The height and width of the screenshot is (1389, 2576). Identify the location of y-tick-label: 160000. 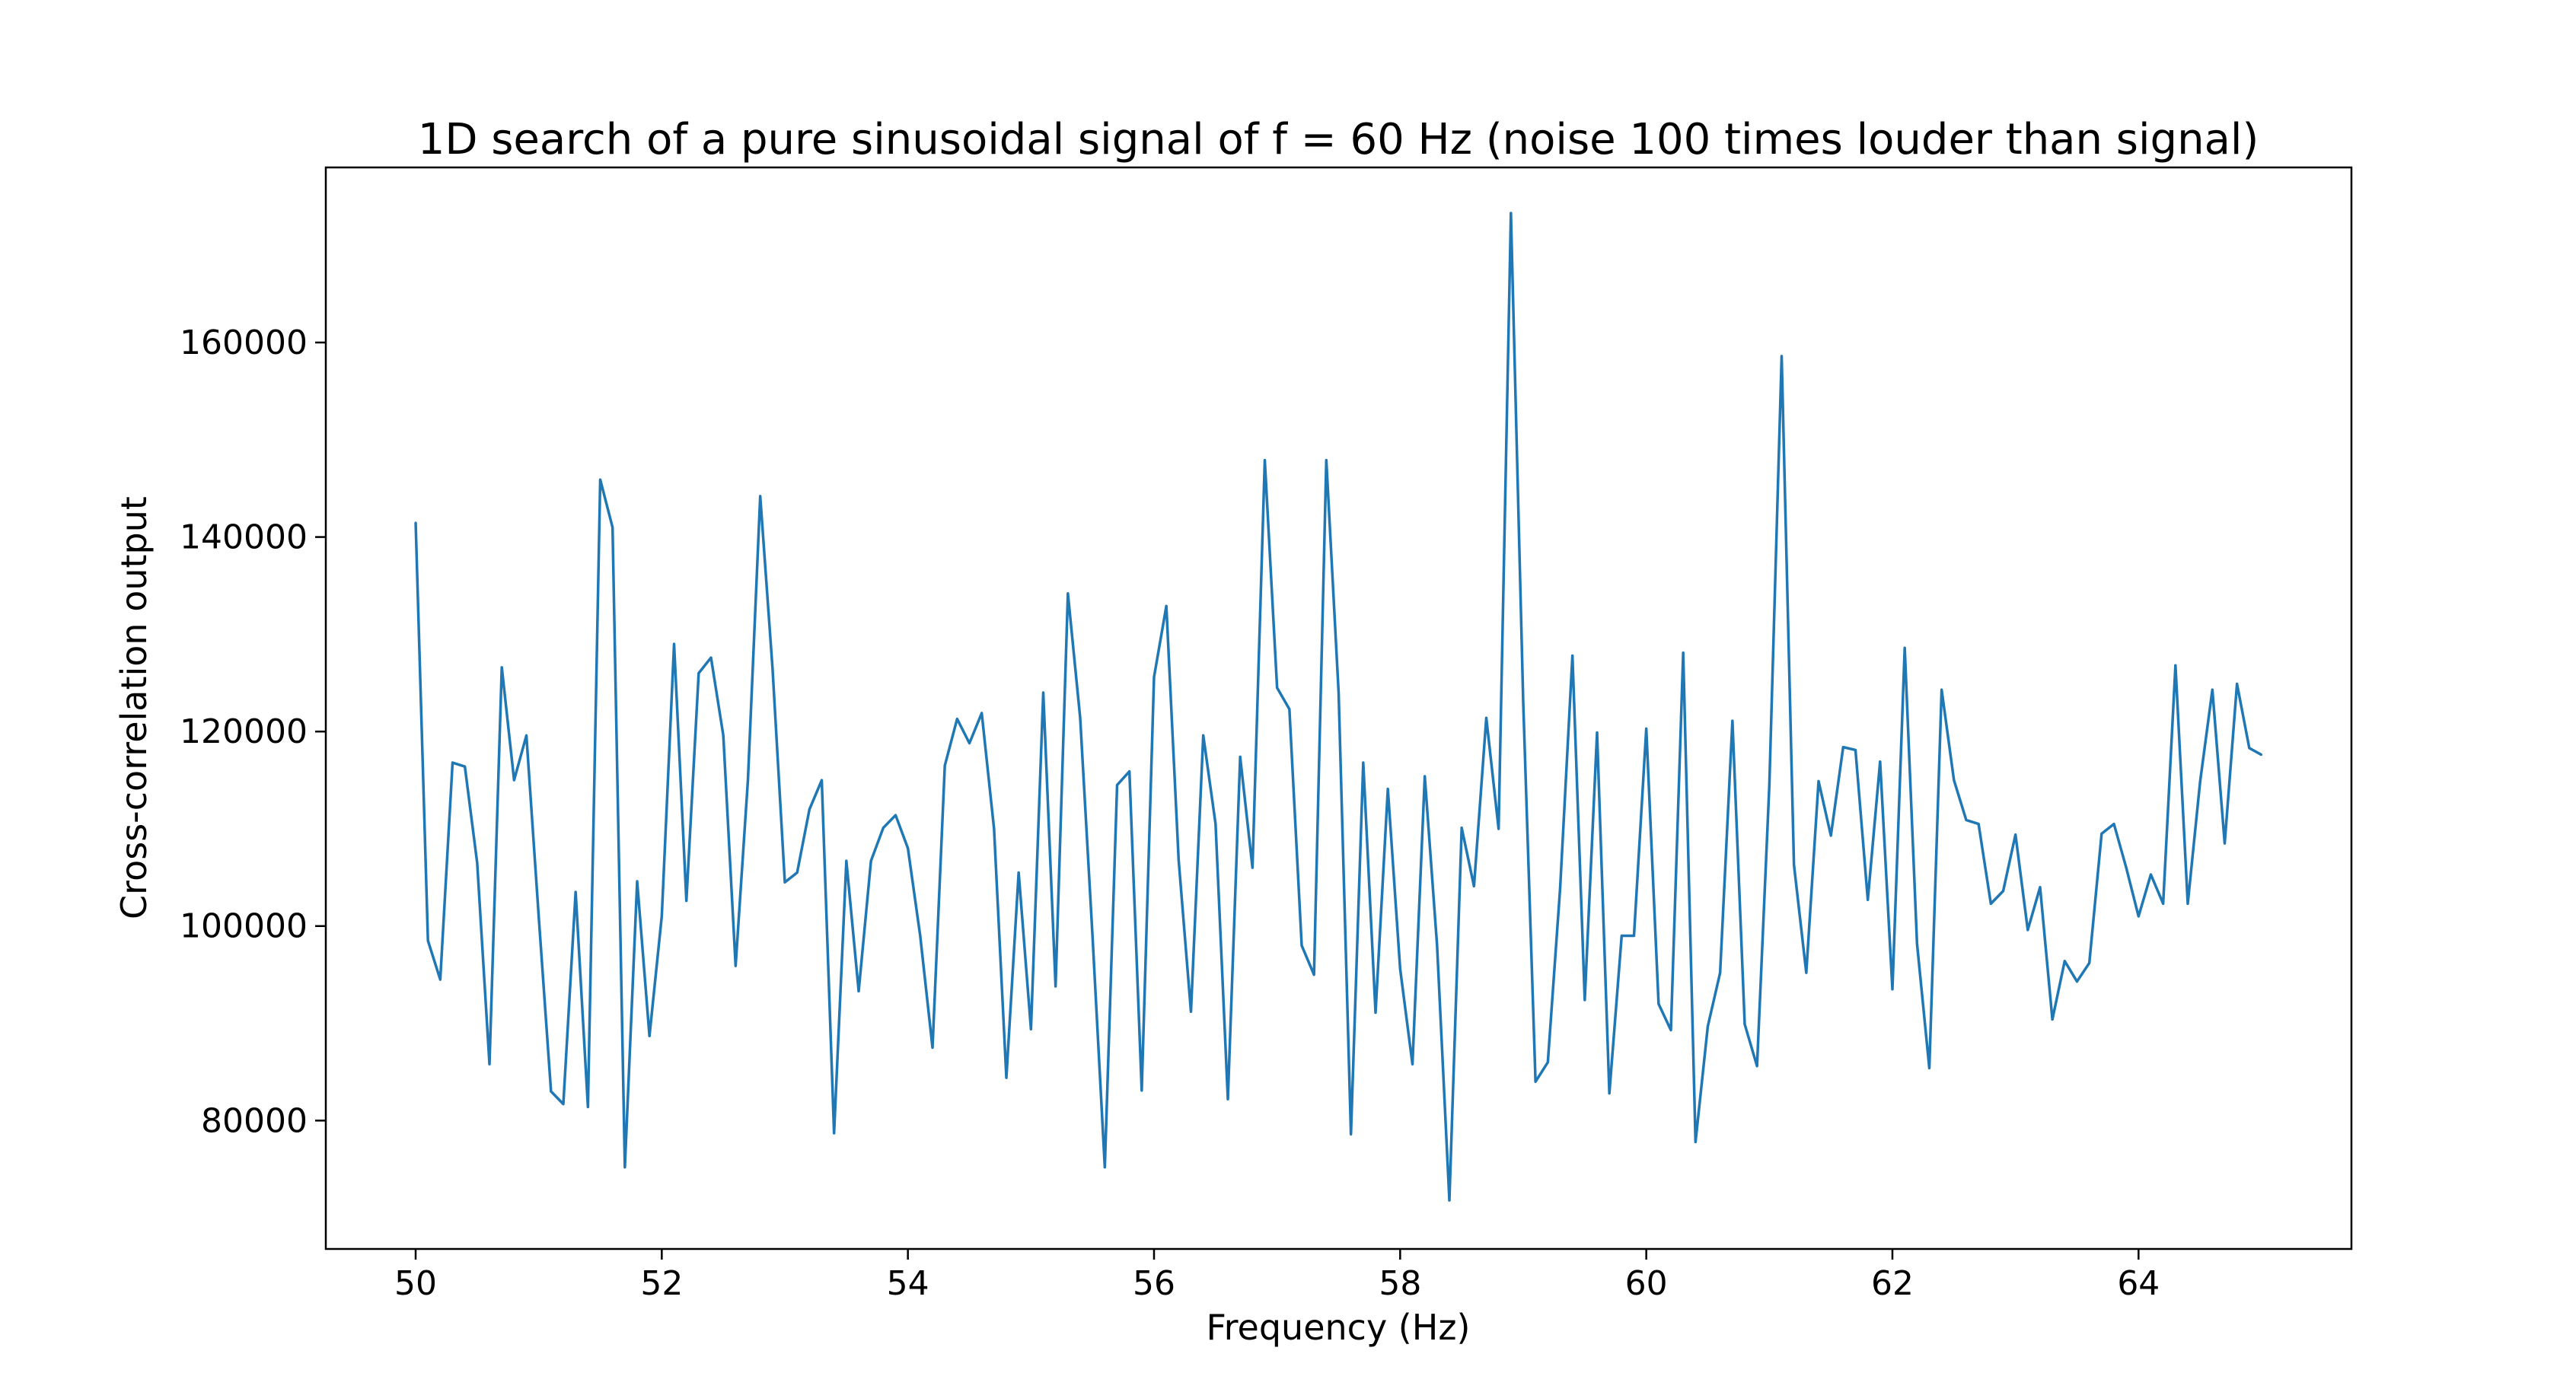
(244, 342).